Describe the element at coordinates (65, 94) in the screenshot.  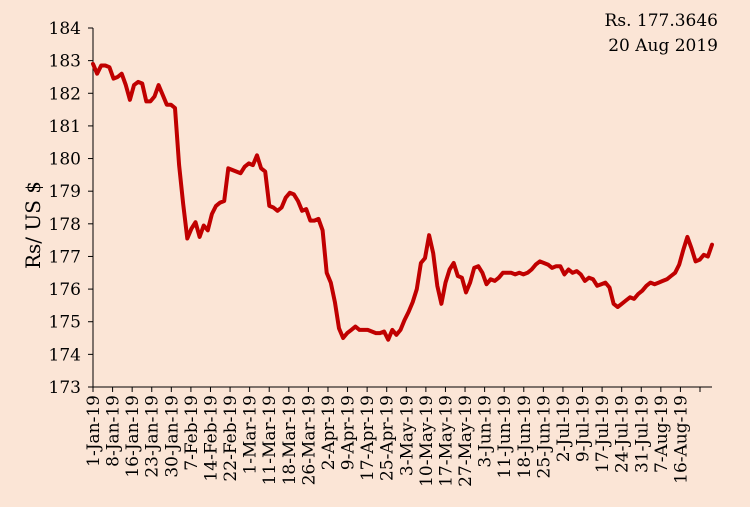
I see `y-tick-label: 182` at that location.